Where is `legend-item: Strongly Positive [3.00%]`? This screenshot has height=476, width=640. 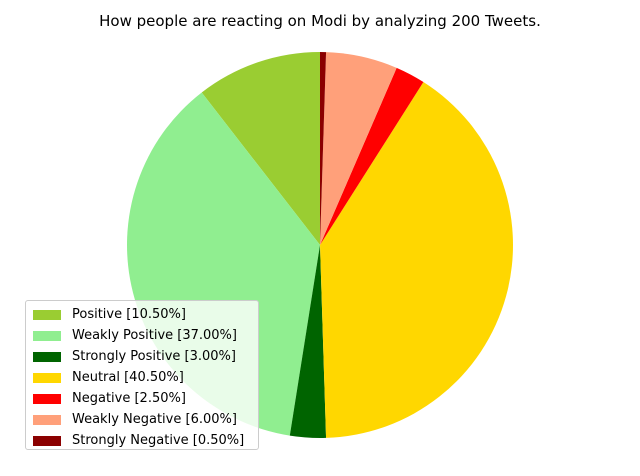 legend-item: Strongly Positive [3.00%] is located at coordinates (145, 356).